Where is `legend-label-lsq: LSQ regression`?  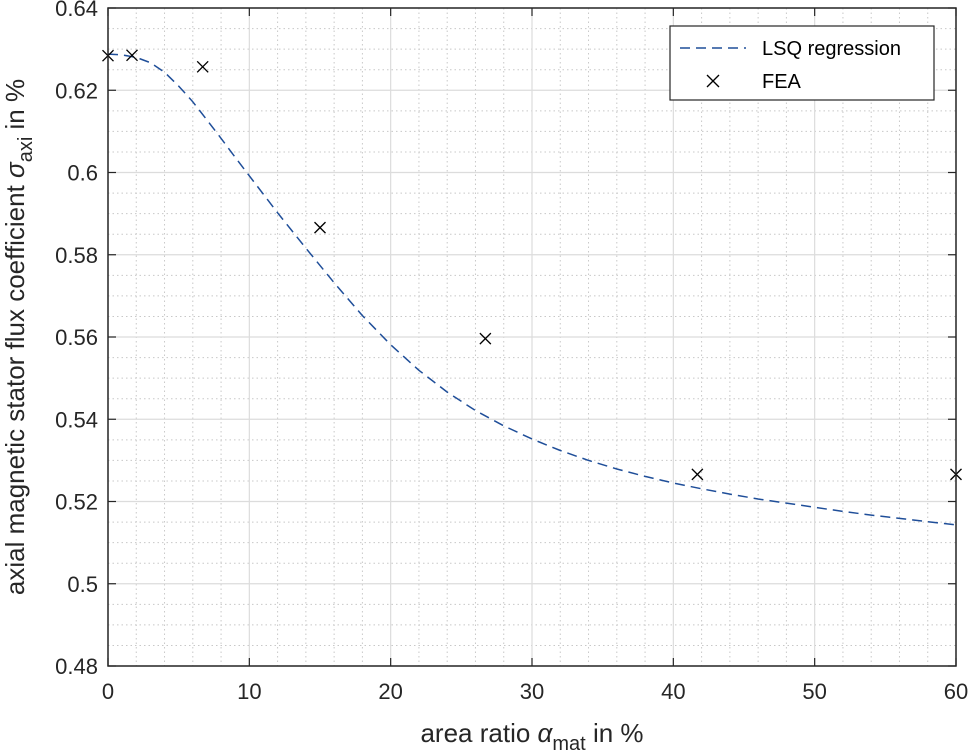
legend-label-lsq: LSQ regression is located at coordinates (831, 49).